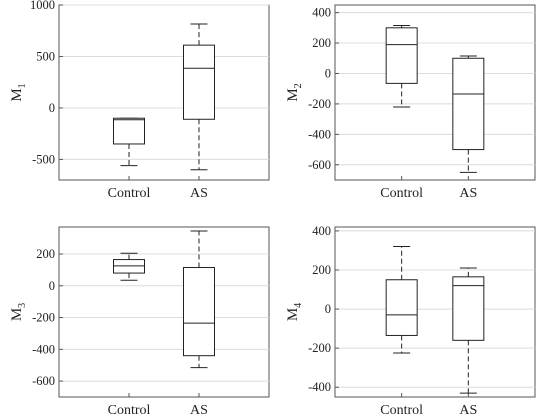 The width and height of the screenshot is (543, 420). What do you see at coordinates (298, 305) in the screenshot?
I see `y-axis-label-subscript: 4` at bounding box center [298, 305].